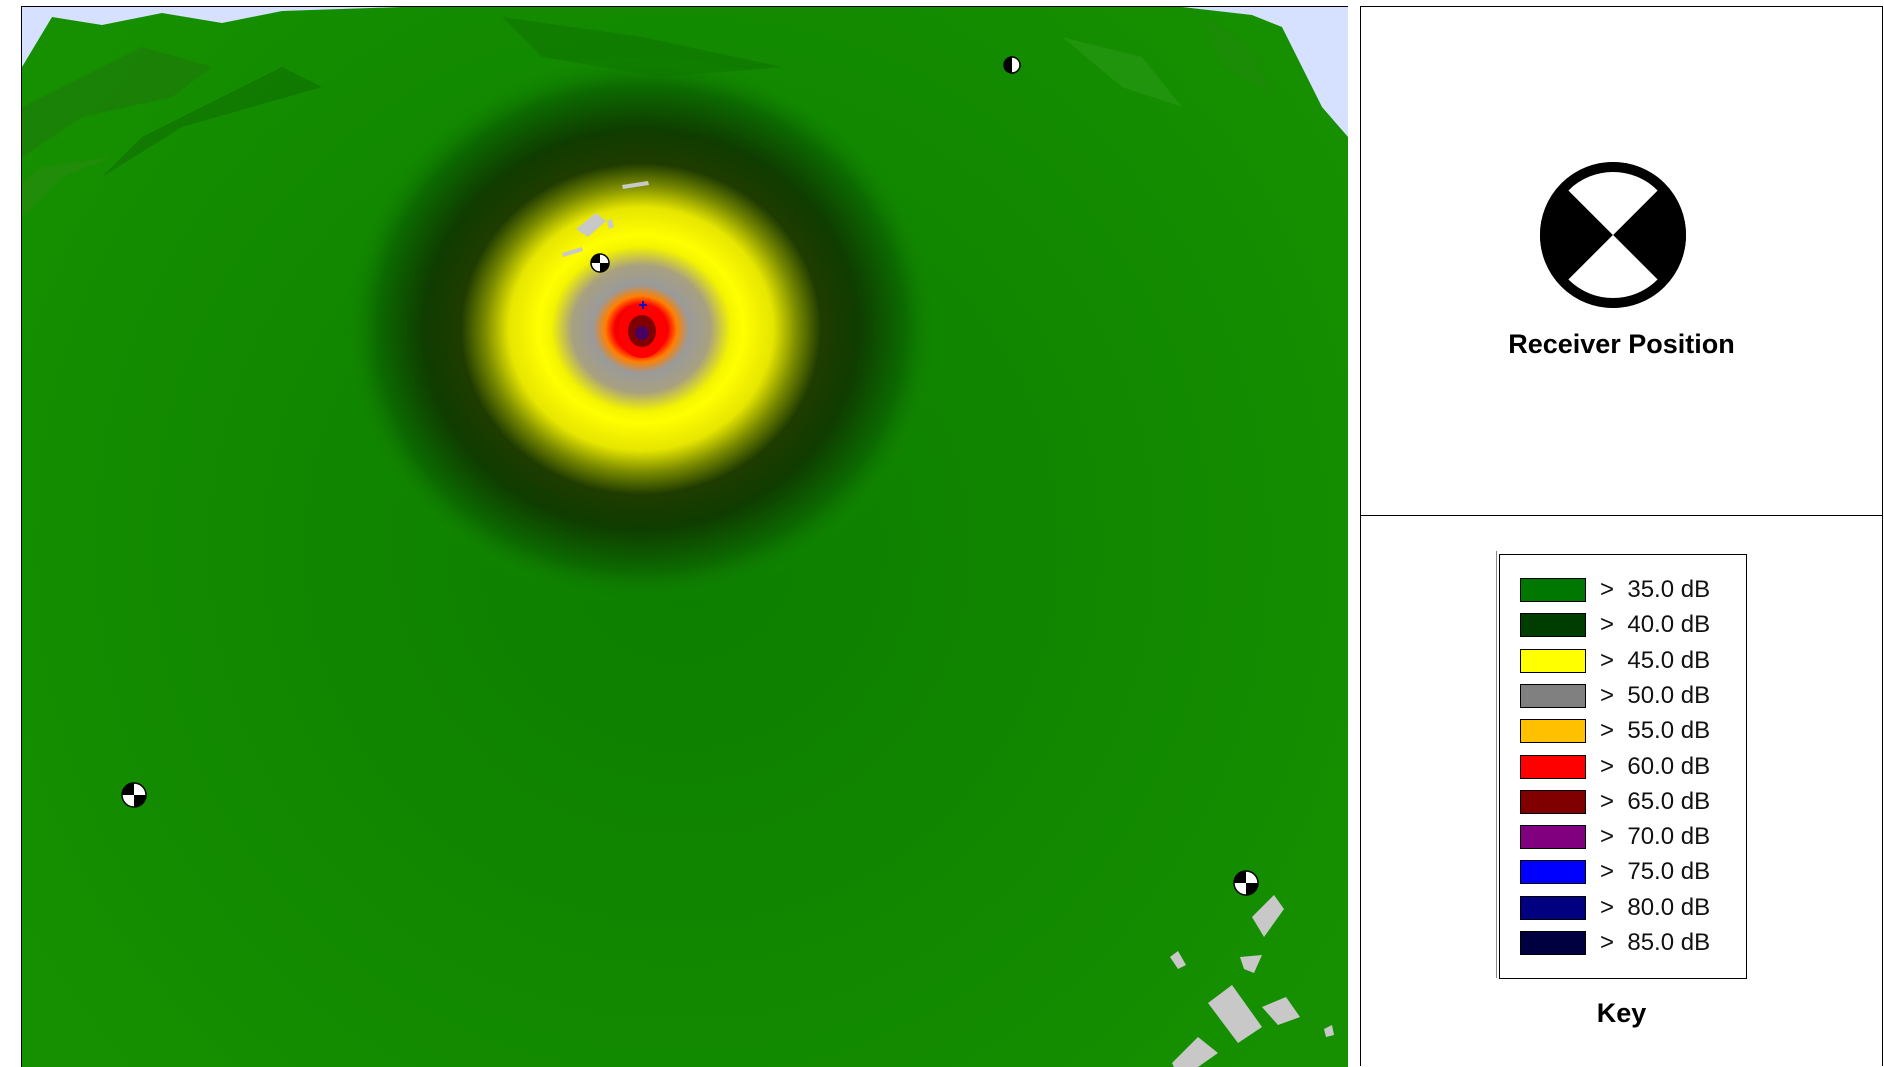 The height and width of the screenshot is (1067, 1884). I want to click on legend-entry: > 85.0 dB, so click(1615, 943).